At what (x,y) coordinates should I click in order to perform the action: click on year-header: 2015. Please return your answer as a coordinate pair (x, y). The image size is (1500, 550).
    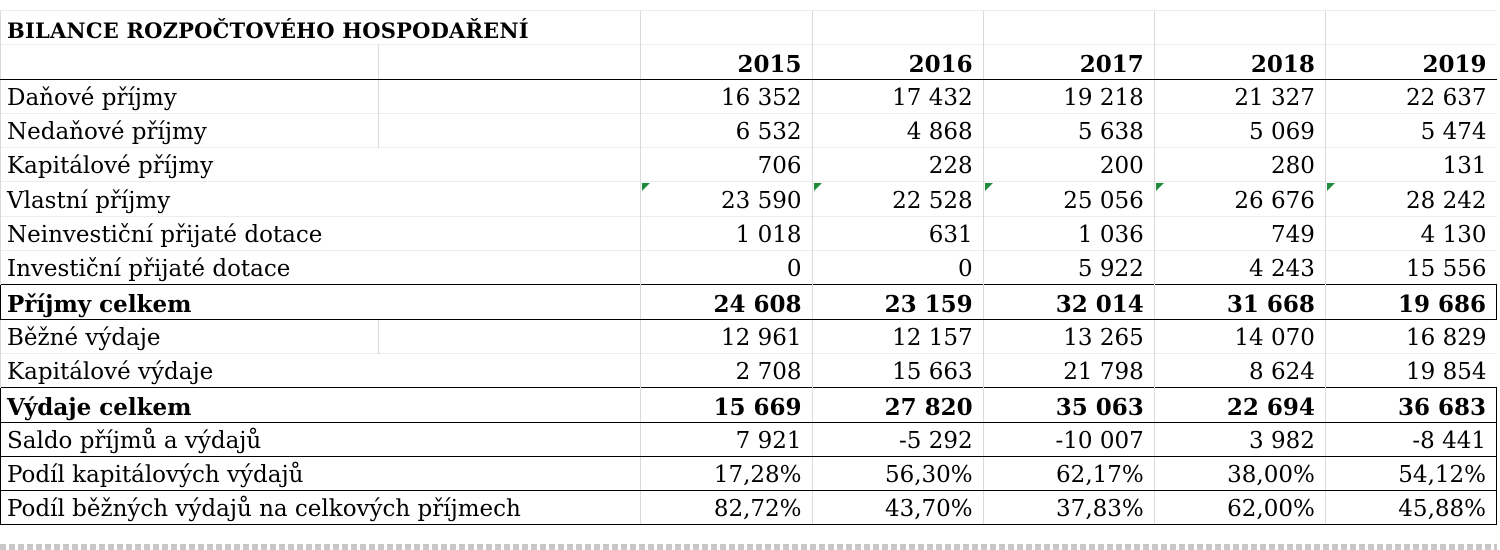
    Looking at the image, I should click on (726, 62).